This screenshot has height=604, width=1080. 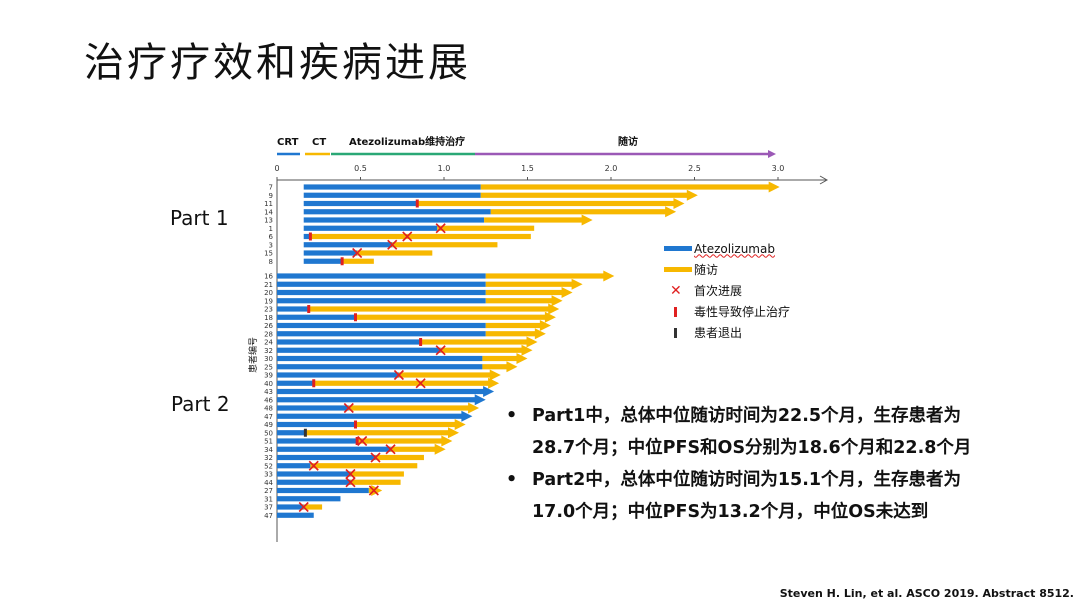 What do you see at coordinates (772, 154) in the screenshot?
I see `phase-arrowhead` at bounding box center [772, 154].